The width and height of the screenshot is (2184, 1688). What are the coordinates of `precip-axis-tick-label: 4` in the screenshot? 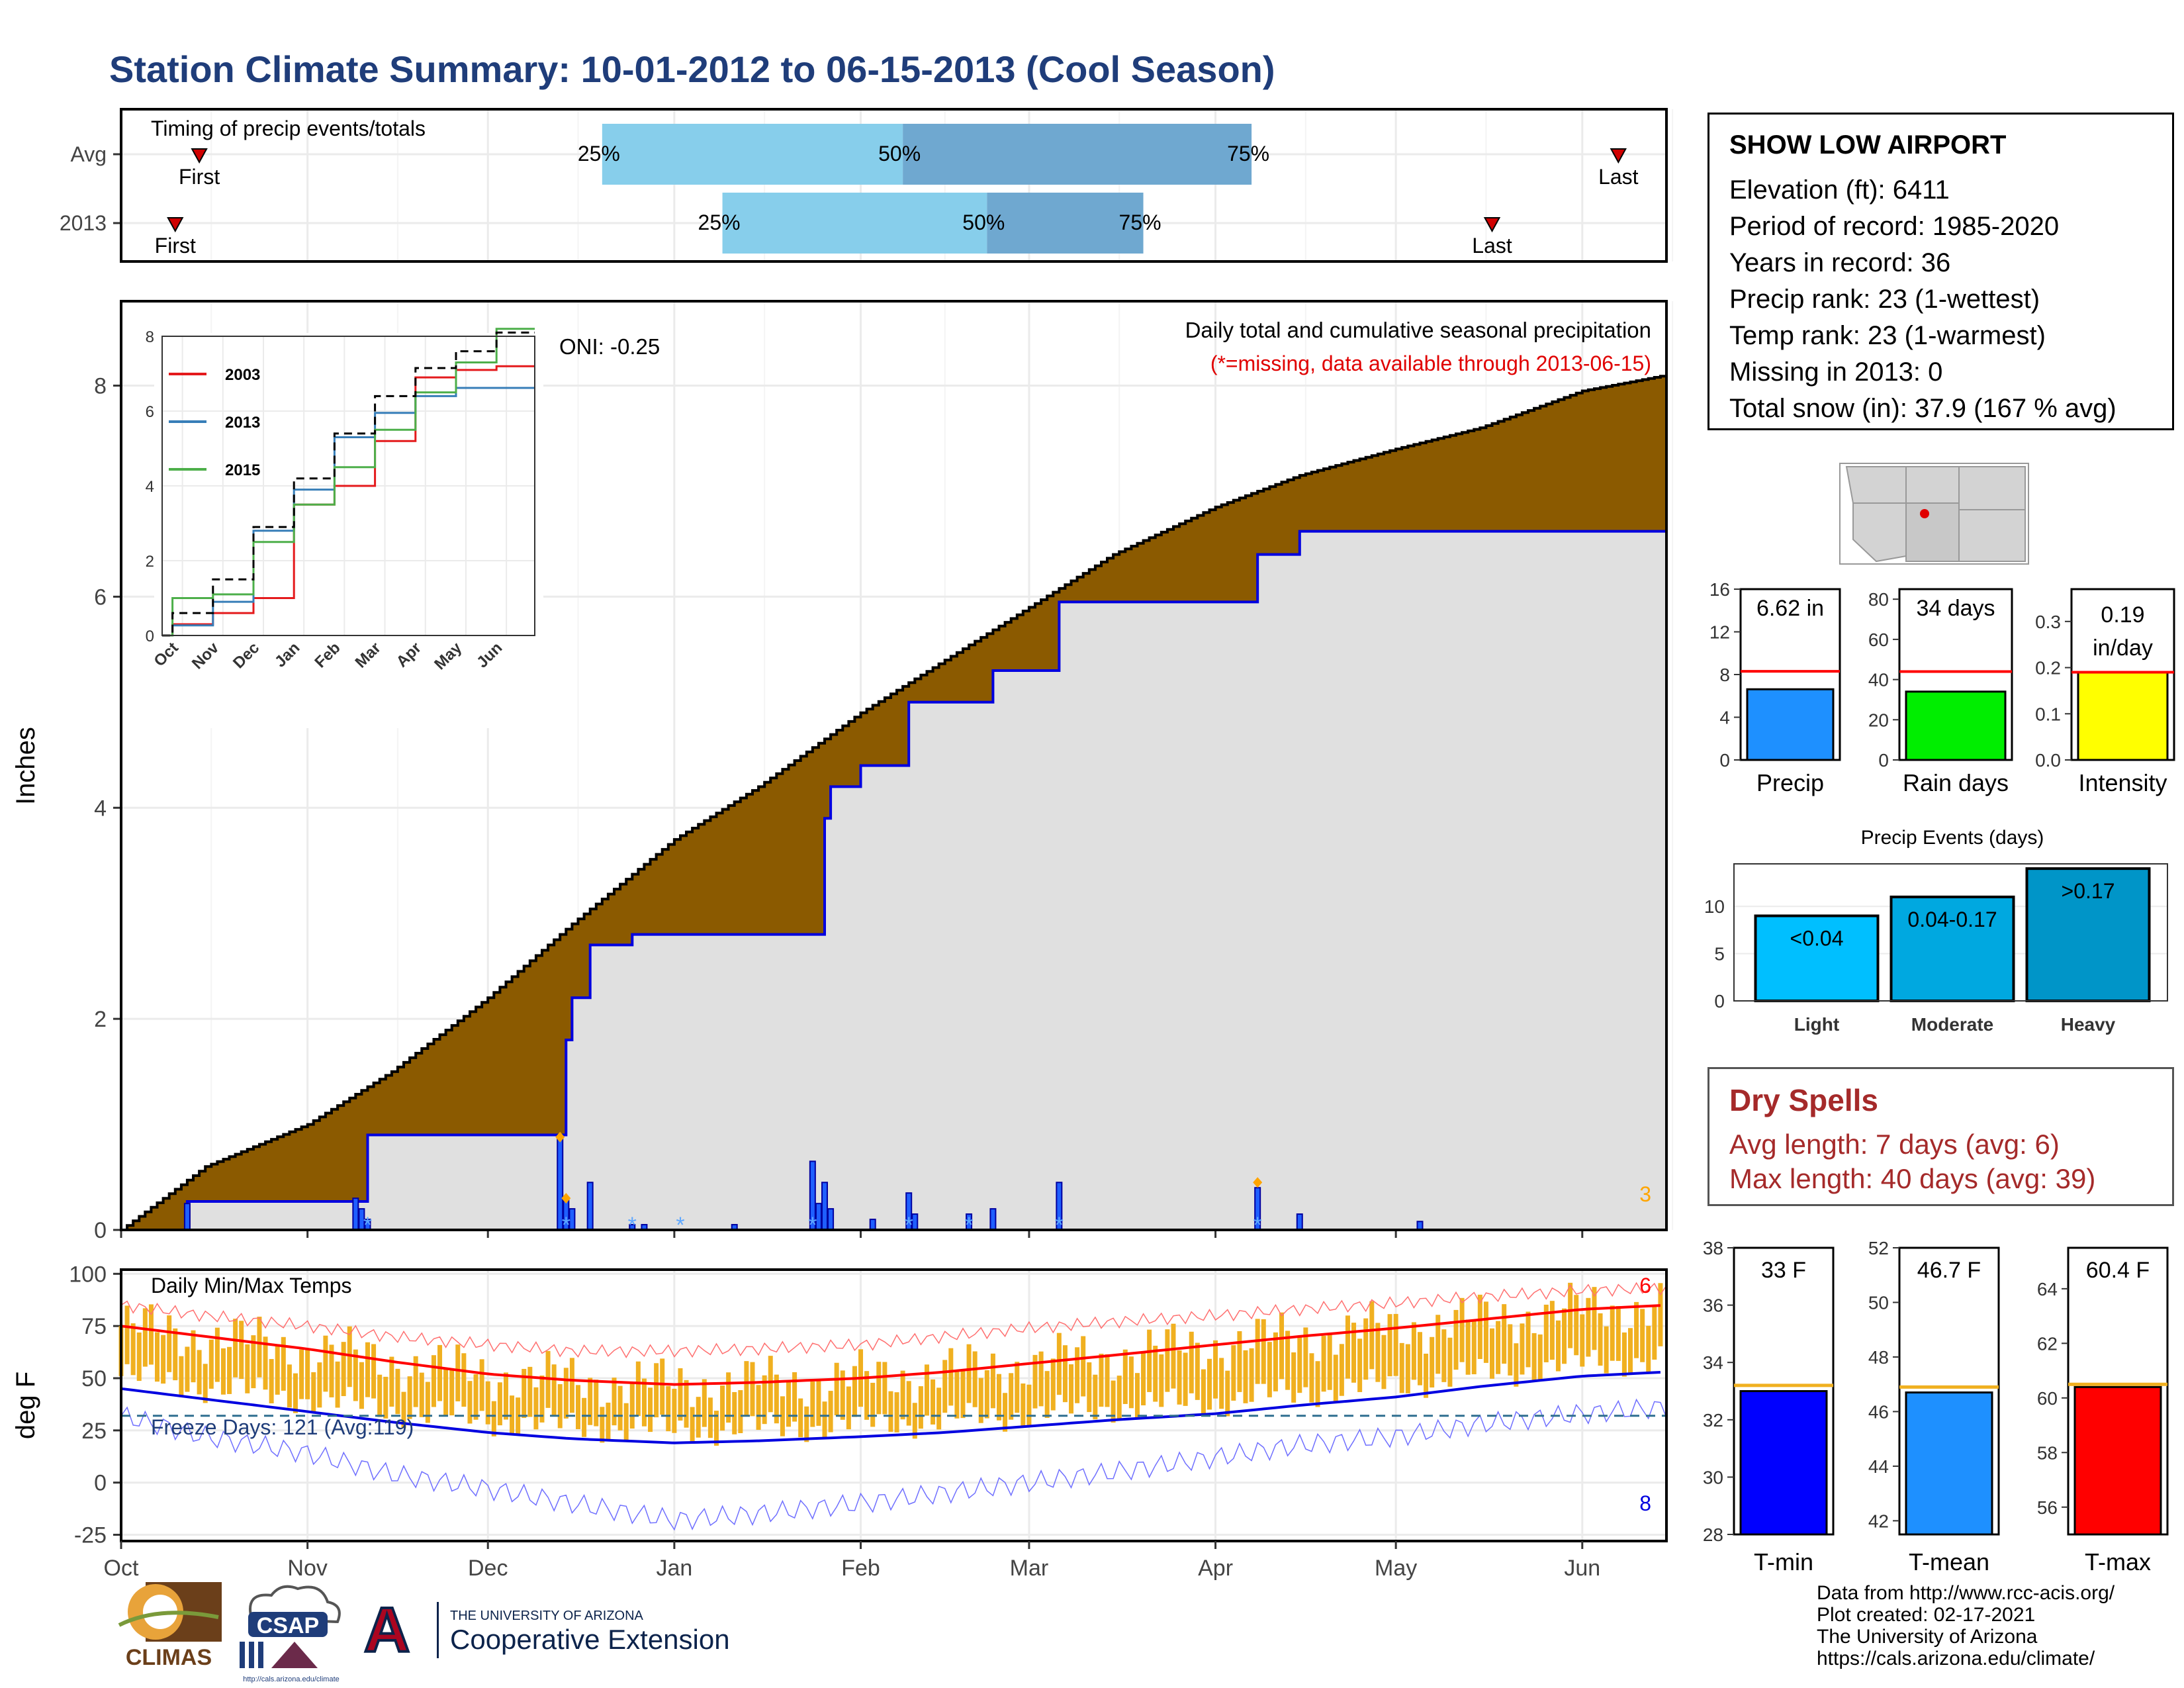 It's located at (100, 808).